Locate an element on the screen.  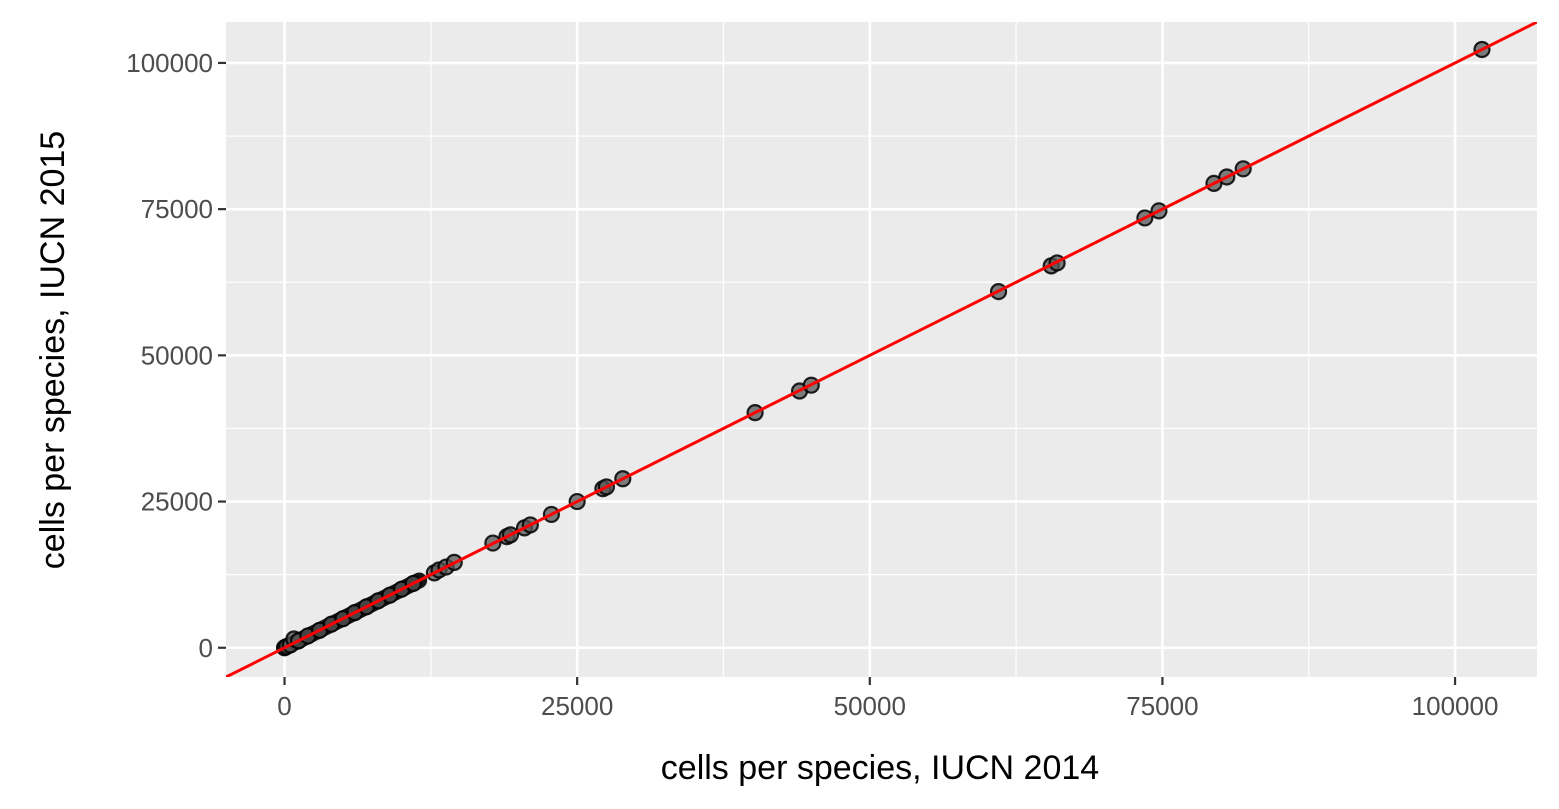
y-tick-label: 0 is located at coordinates (206, 648).